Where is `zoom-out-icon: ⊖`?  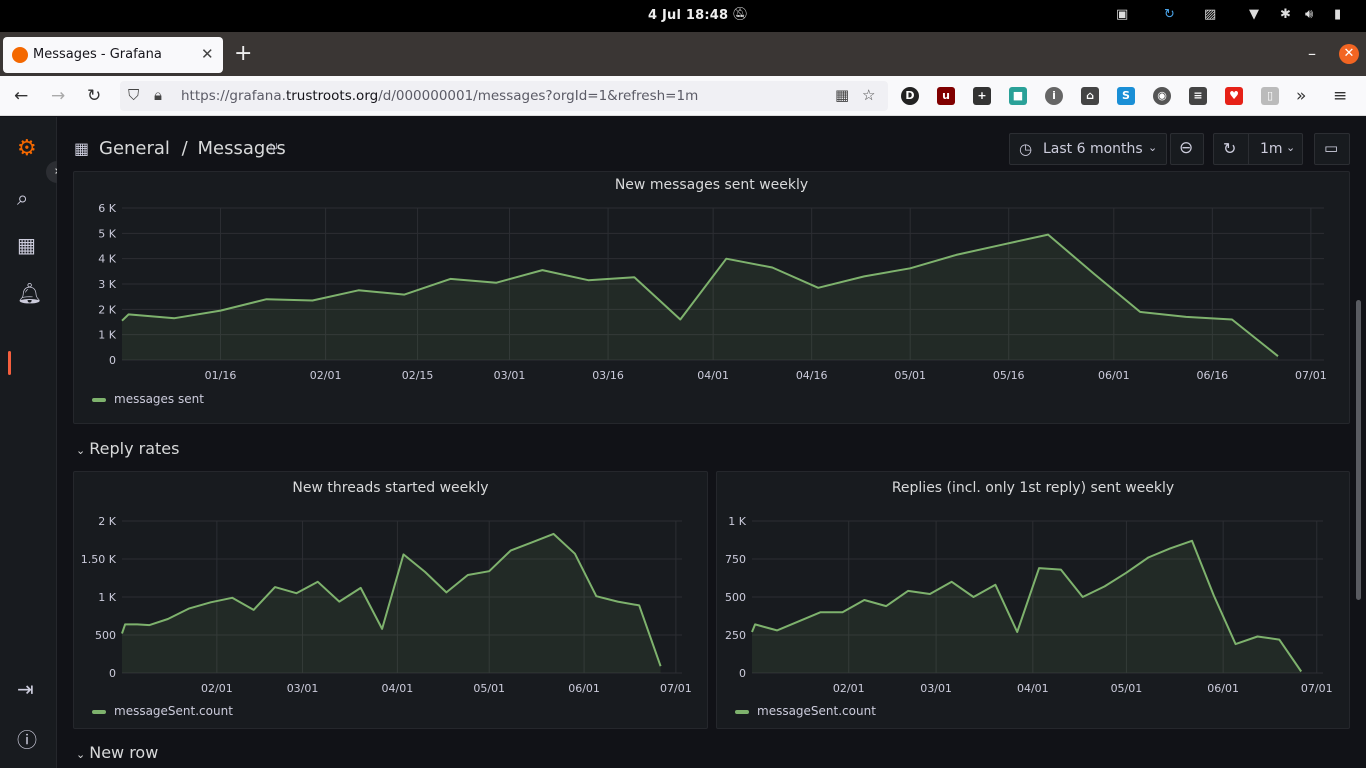
zoom-out-icon: ⊖ is located at coordinates (1186, 148).